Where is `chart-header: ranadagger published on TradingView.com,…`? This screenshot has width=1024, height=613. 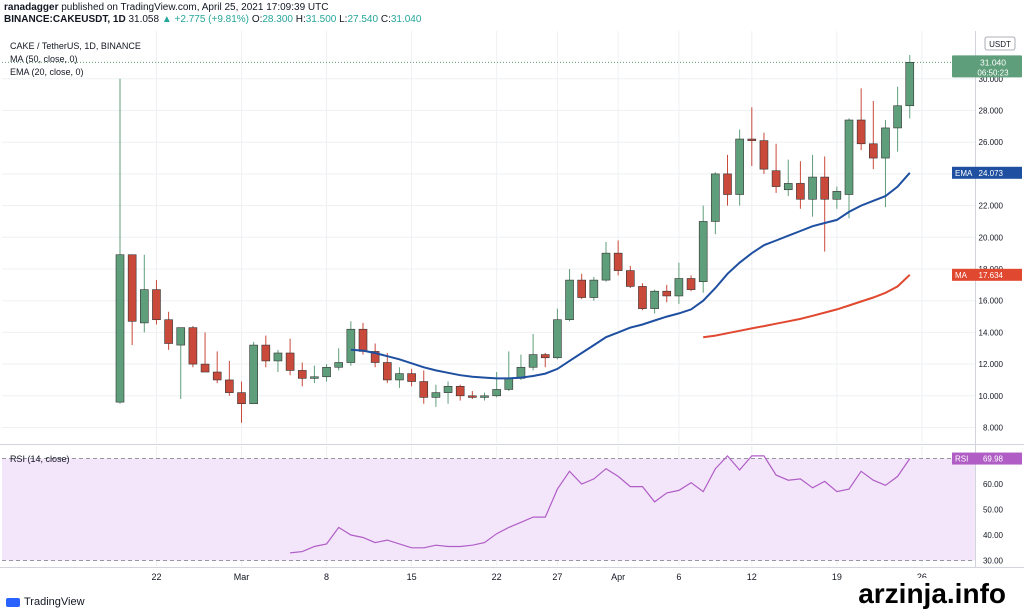
chart-header: ranadagger published on TradingView.com,… is located at coordinates (212, 14).